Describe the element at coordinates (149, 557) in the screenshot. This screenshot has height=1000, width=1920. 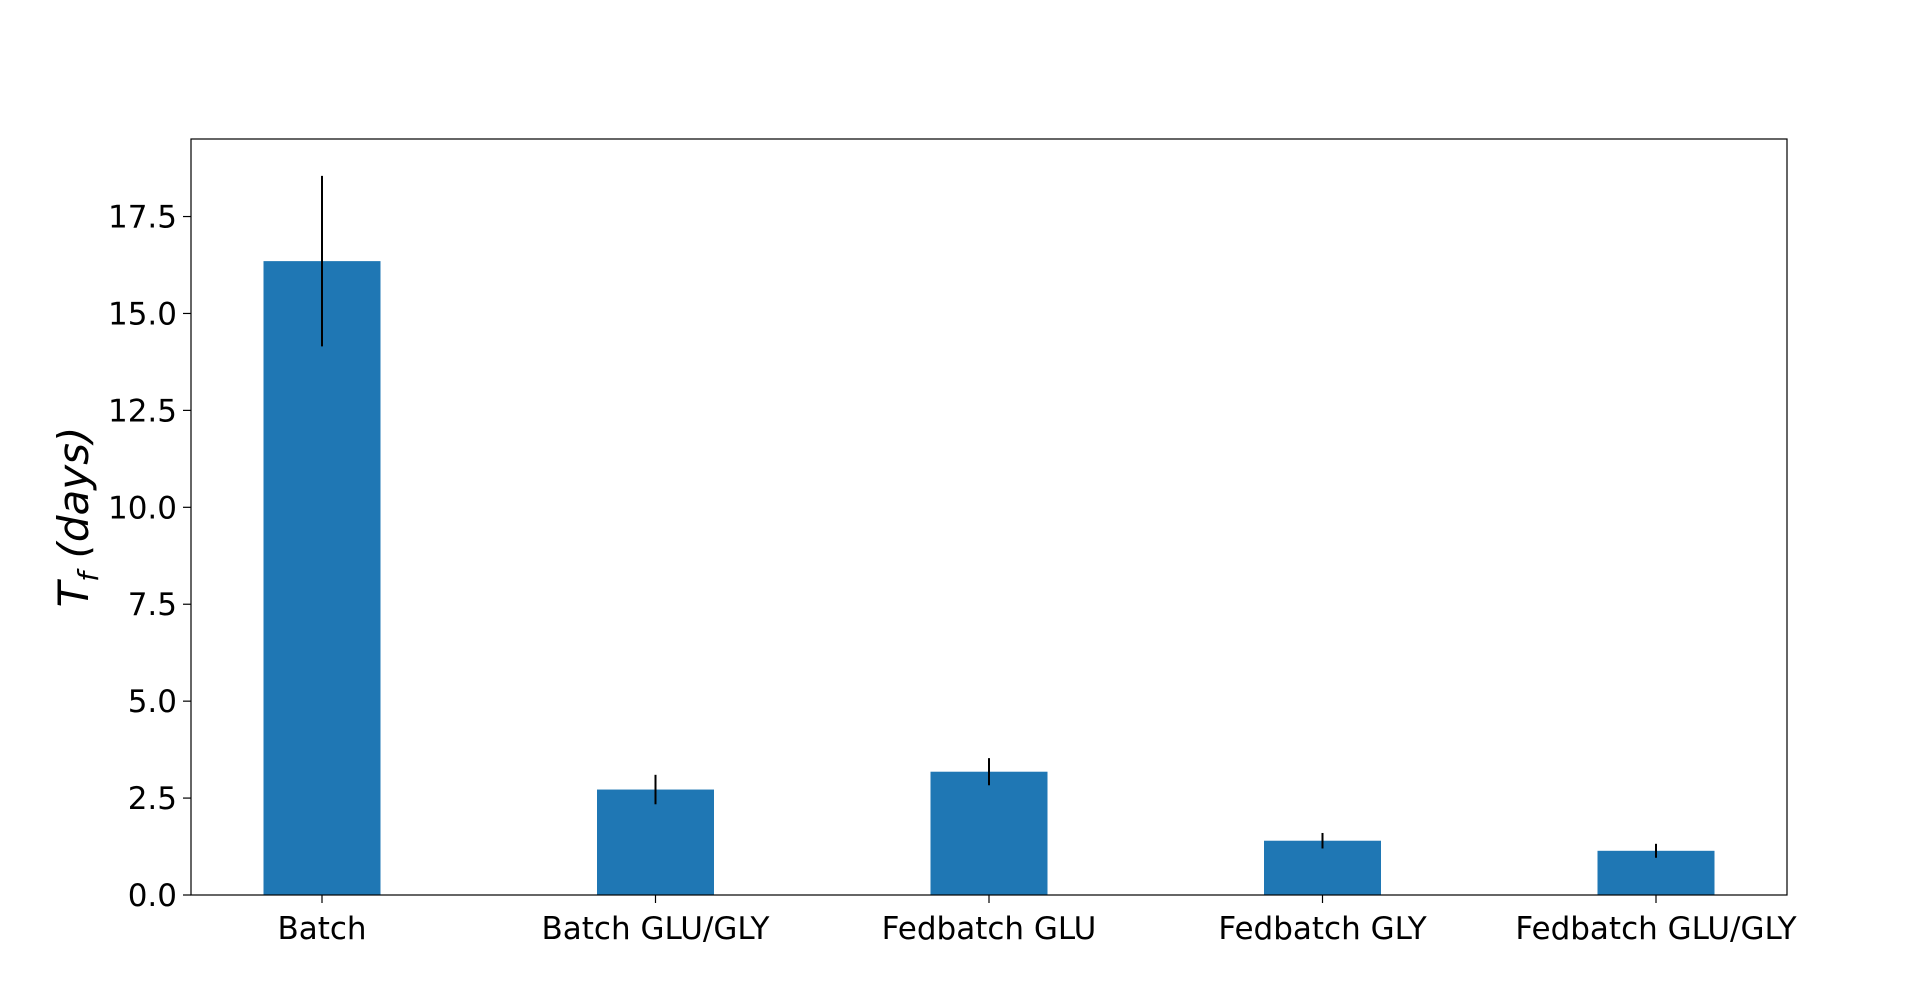
I see `y-axis-ticks: 0.0 2.5 5.0 7.5 10.0 12.5 15.0 17.5` at that location.